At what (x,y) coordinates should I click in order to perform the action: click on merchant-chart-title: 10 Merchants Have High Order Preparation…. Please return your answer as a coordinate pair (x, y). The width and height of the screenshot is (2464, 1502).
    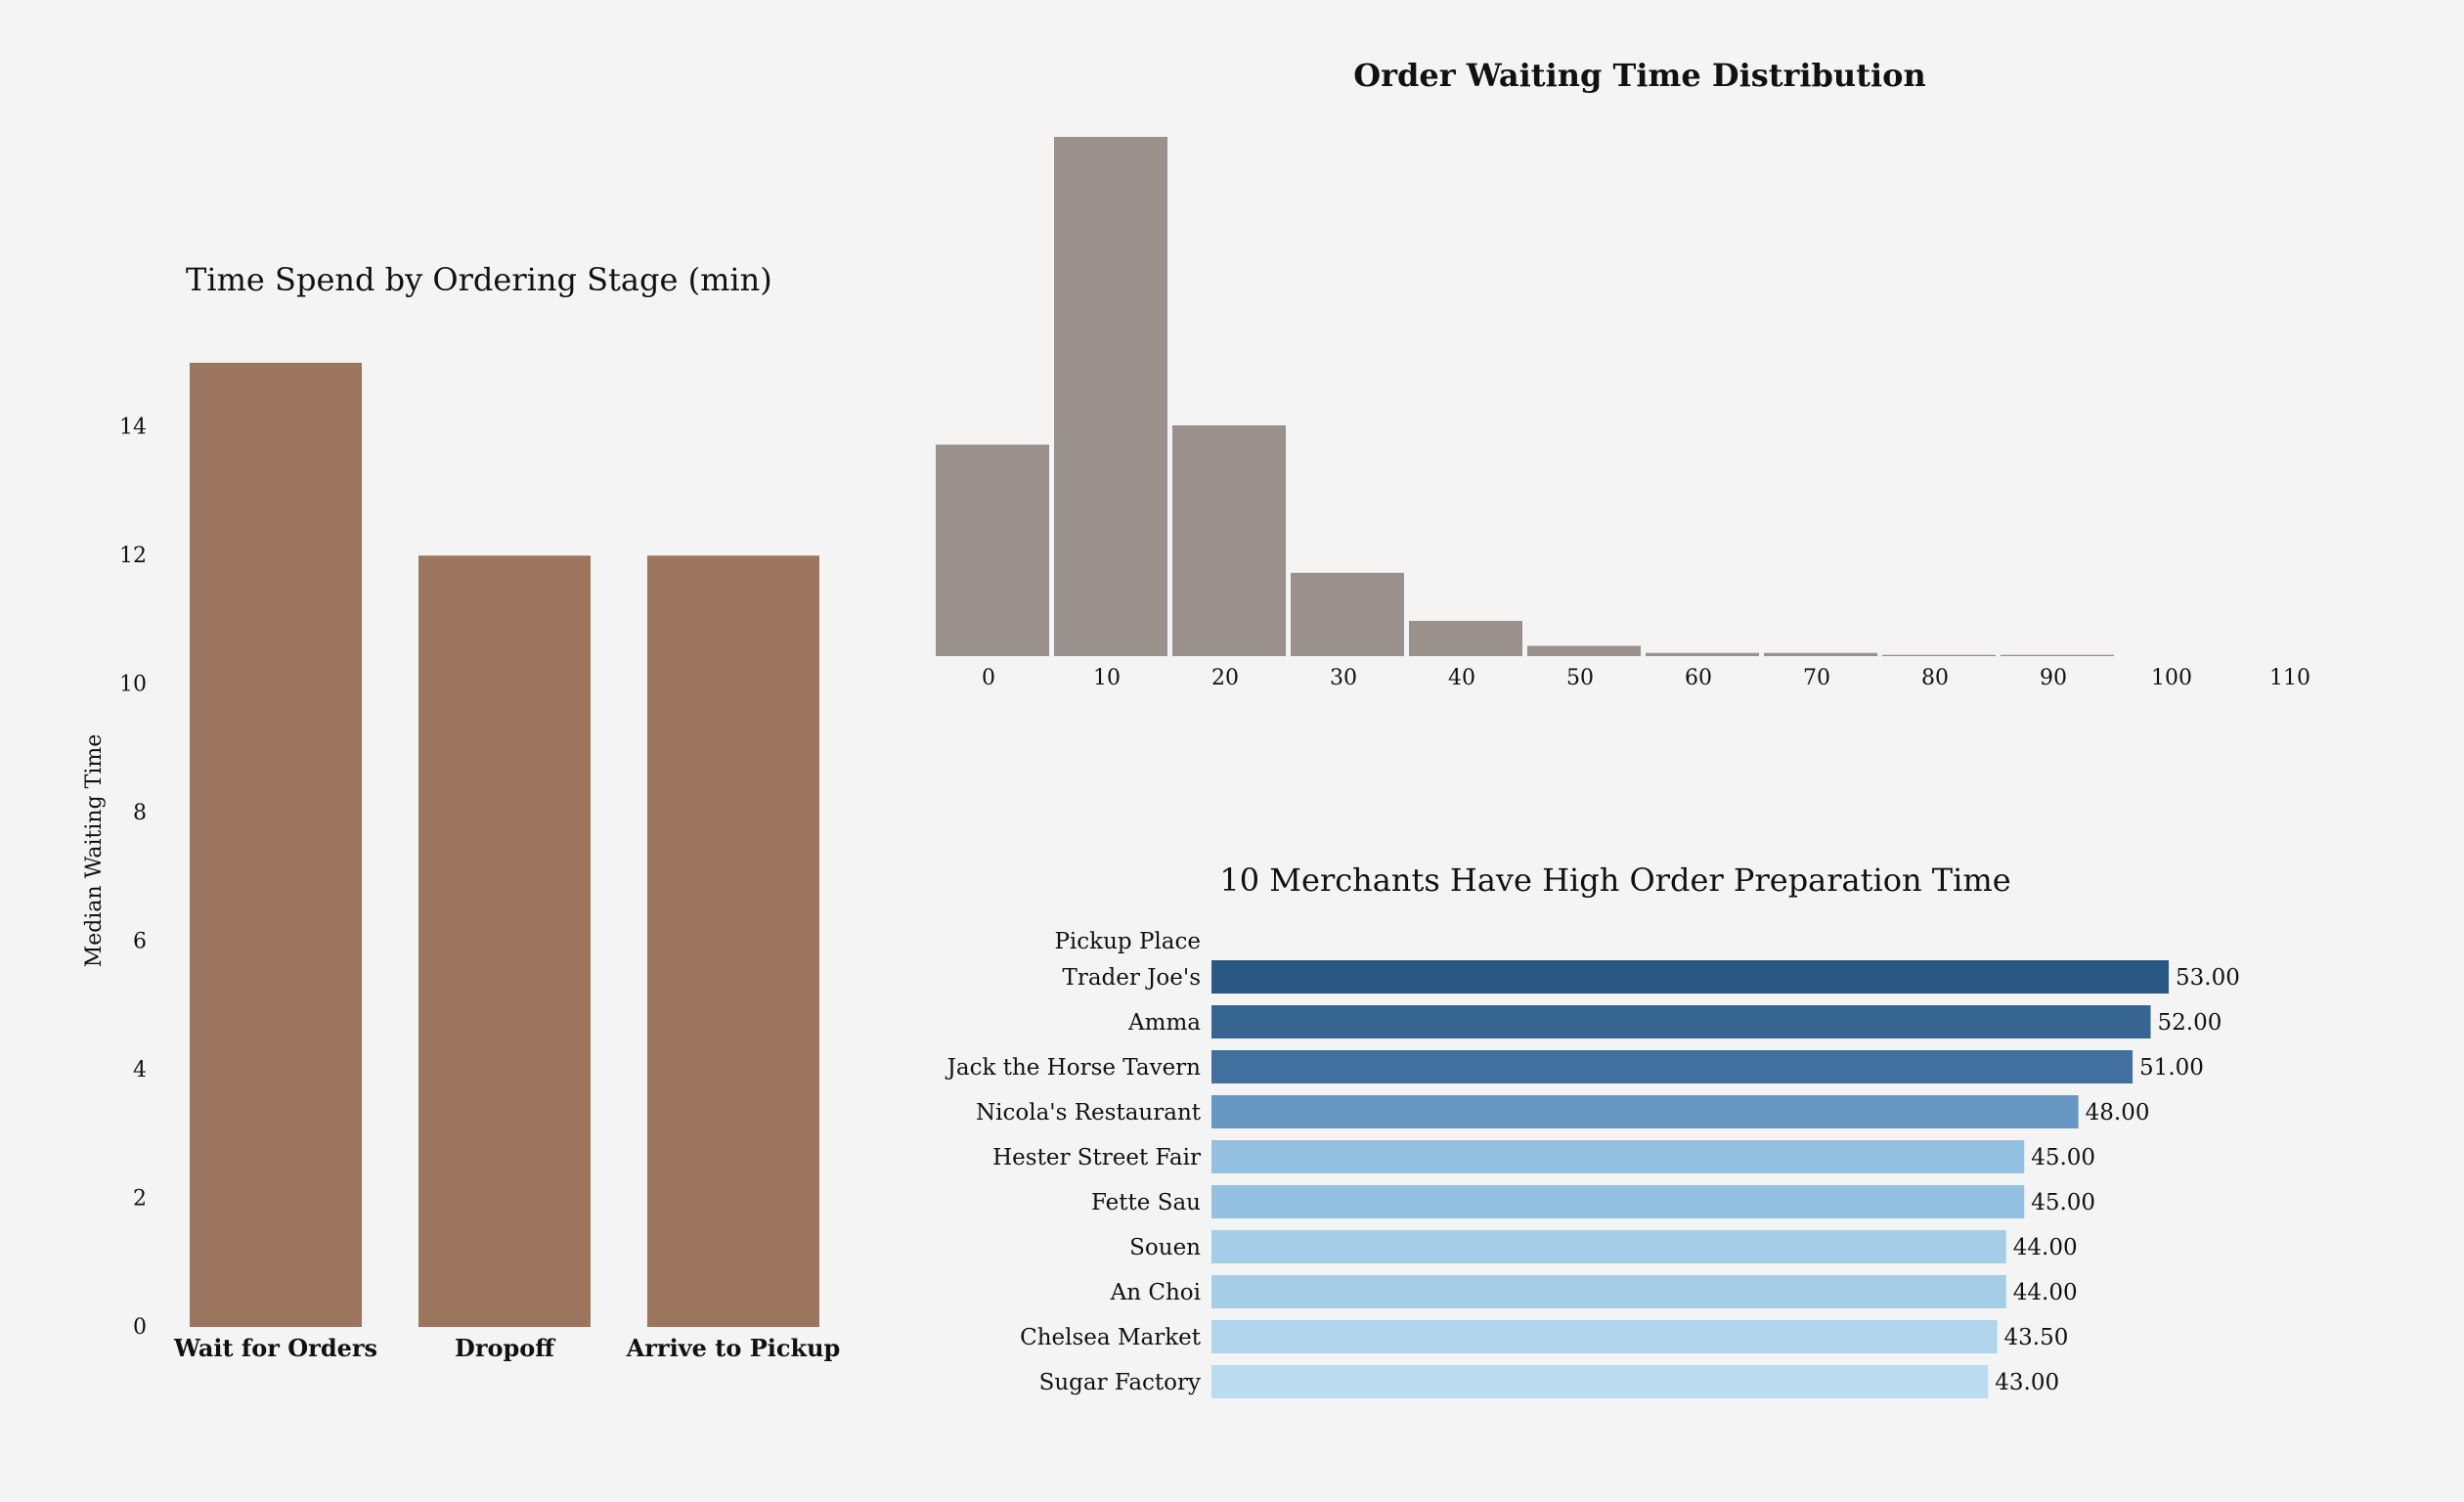
    Looking at the image, I should click on (1614, 880).